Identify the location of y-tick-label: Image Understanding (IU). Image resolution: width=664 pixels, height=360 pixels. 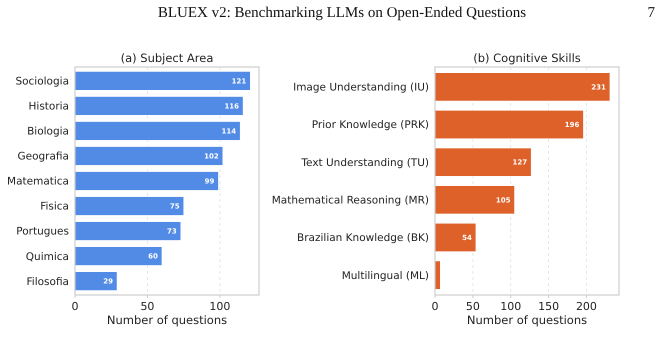
(361, 88).